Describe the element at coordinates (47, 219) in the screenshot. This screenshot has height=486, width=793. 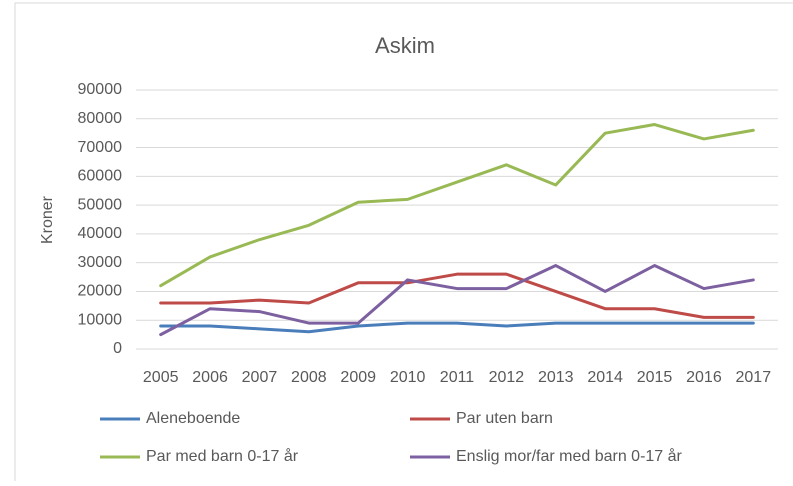
I see `y-axis-label: Kroner` at that location.